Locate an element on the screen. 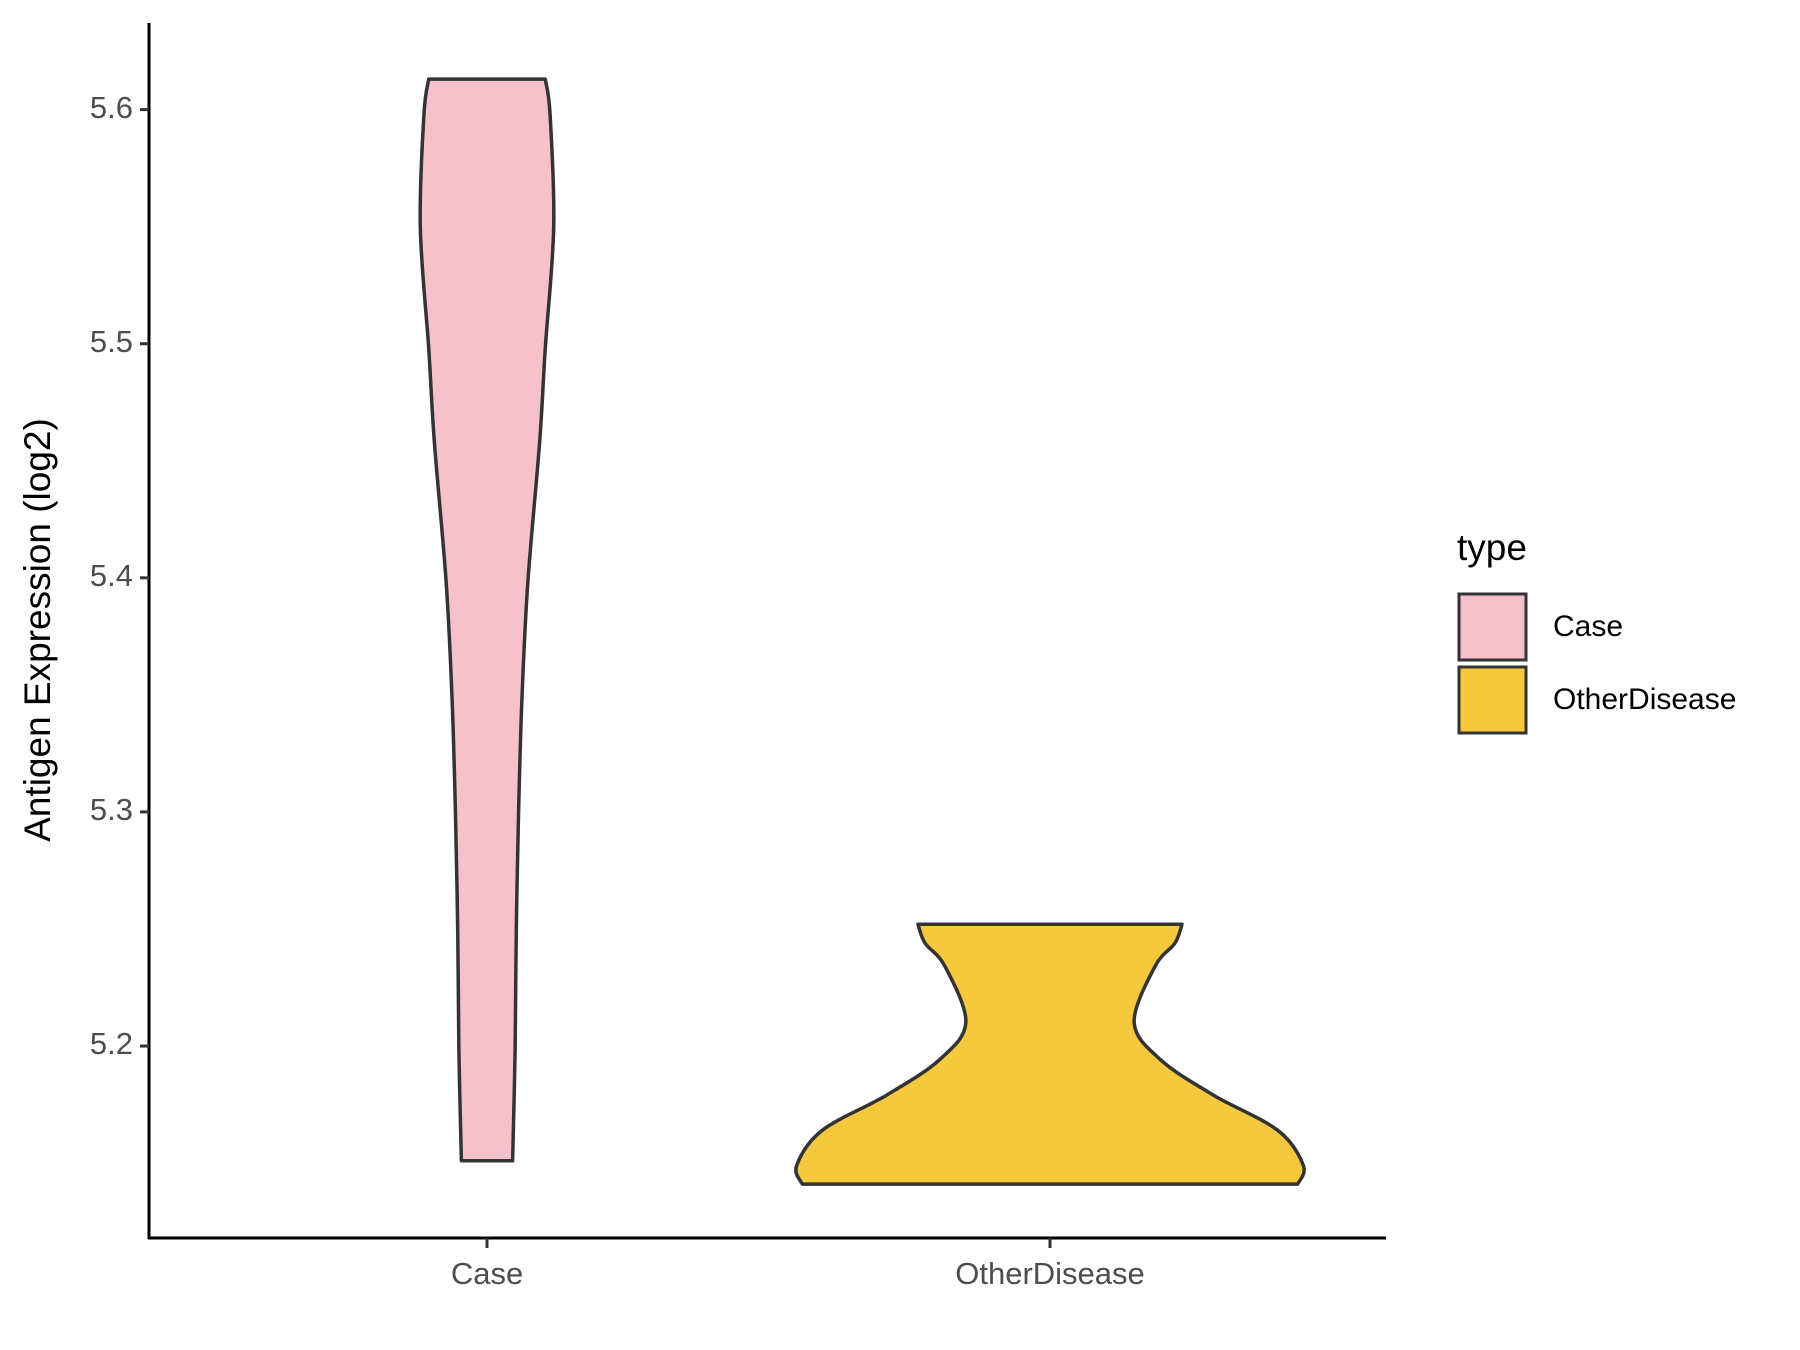  y-tick-label: 5.5 is located at coordinates (111, 341).